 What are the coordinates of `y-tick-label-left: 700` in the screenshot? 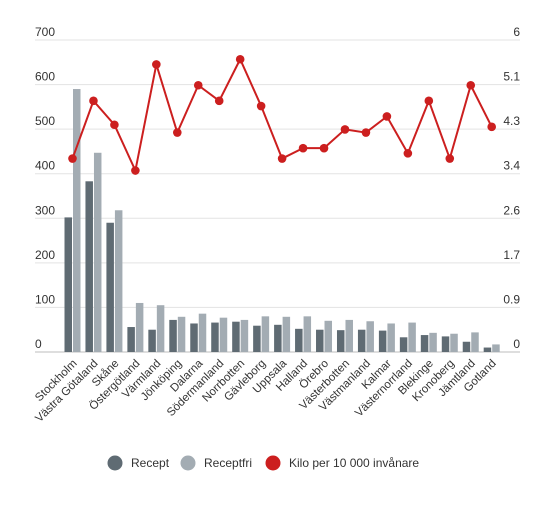 It's located at (45, 32).